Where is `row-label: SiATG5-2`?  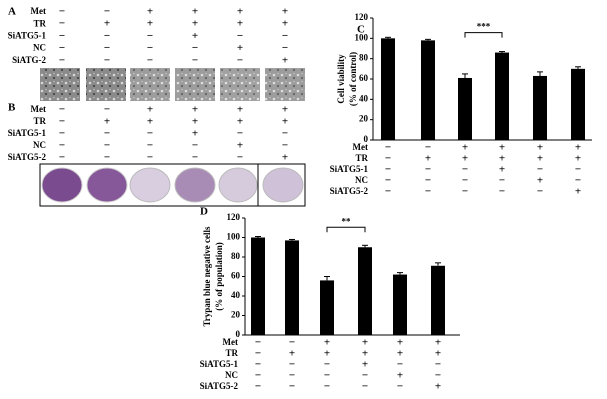
row-label: SiATG5-2 is located at coordinates (349, 191).